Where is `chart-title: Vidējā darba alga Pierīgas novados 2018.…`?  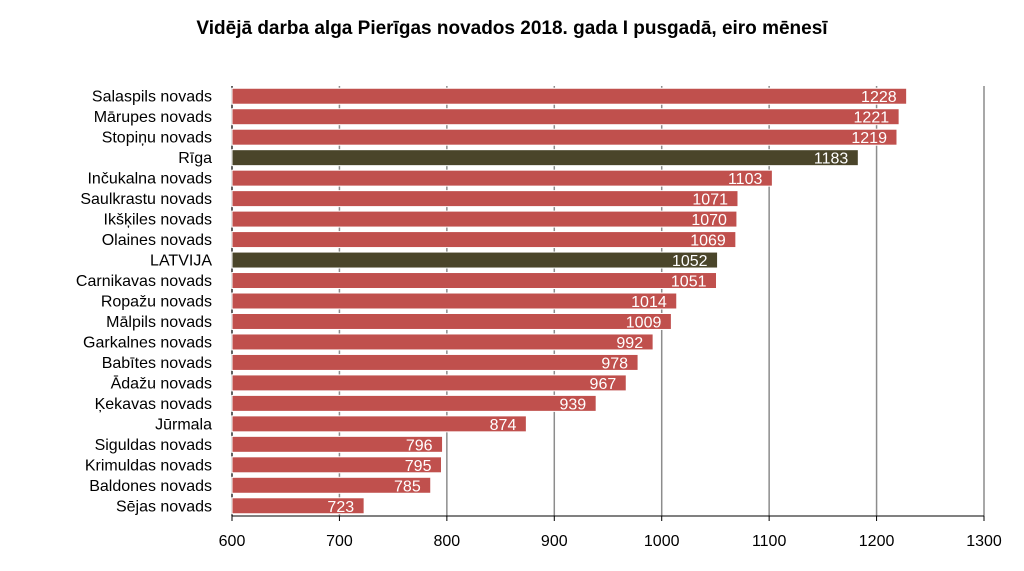 chart-title: Vidējā darba alga Pierīgas novados 2018.… is located at coordinates (512, 28).